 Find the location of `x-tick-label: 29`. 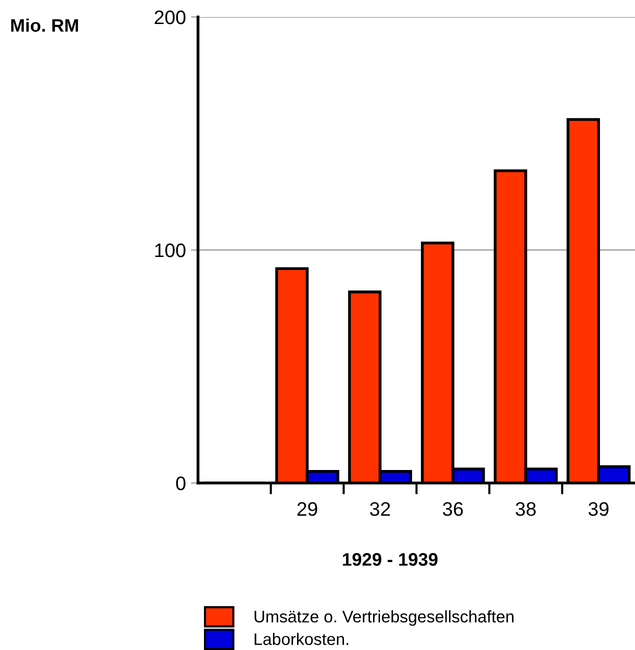

x-tick-label: 29 is located at coordinates (307, 509).